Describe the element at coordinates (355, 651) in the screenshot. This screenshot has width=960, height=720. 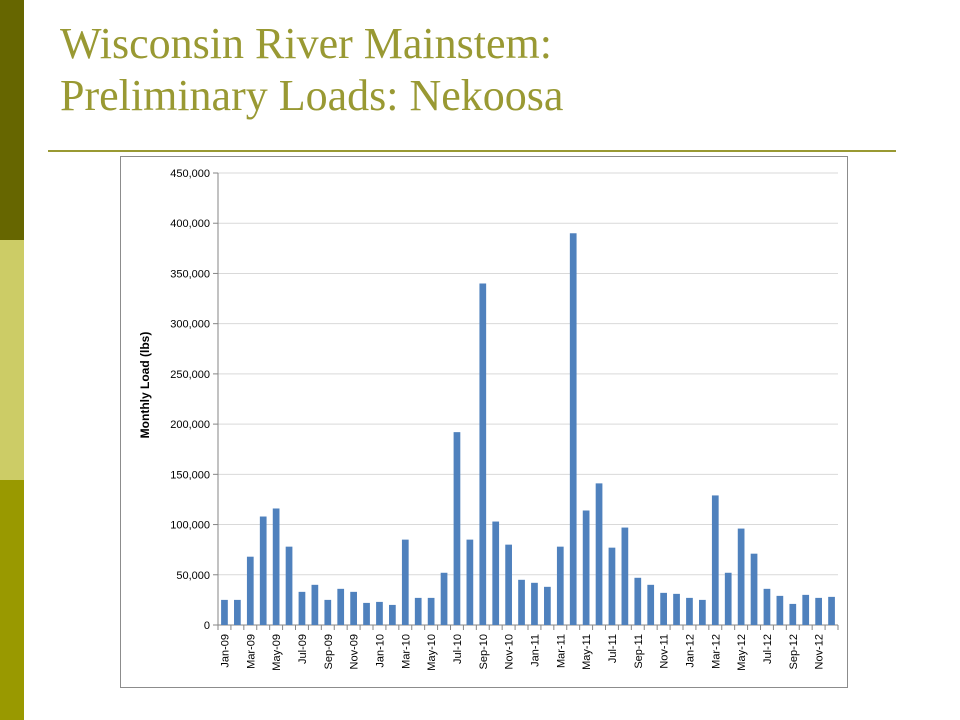
I see `x-tick-label: Nov-09` at that location.